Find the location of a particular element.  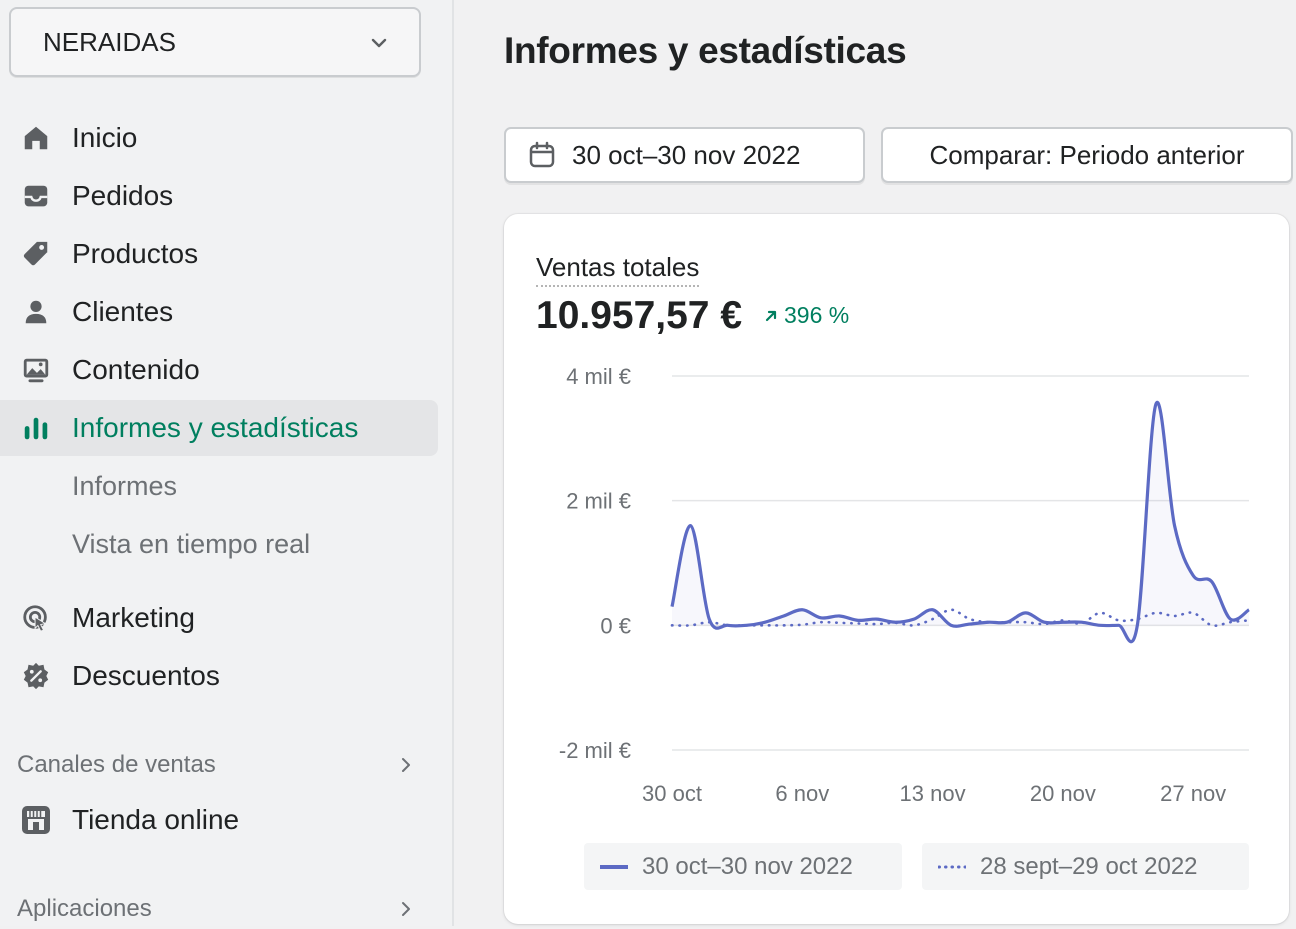

home-icon is located at coordinates (36, 138).